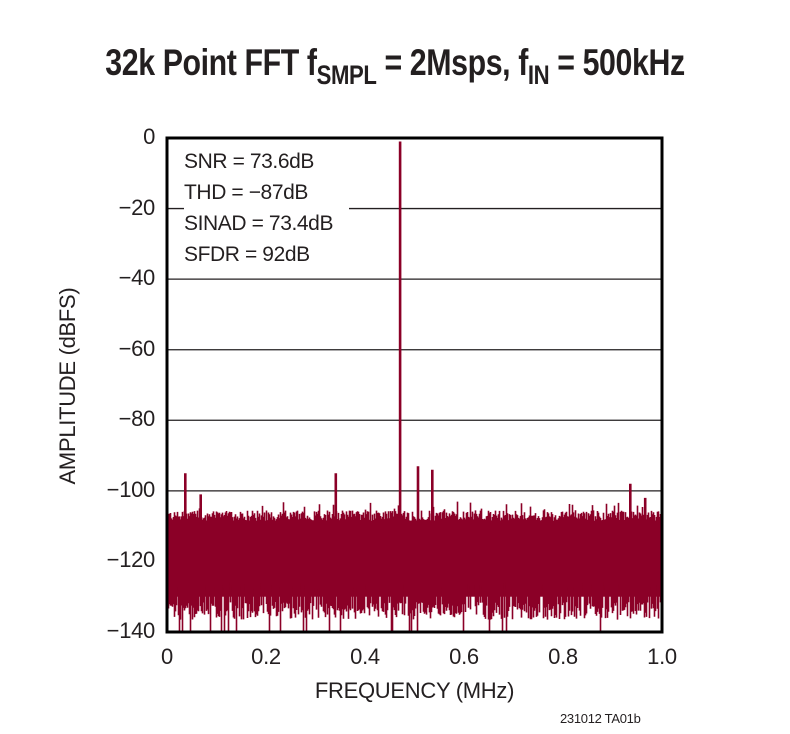 The height and width of the screenshot is (734, 790). I want to click on x-tick-label: 0.2, so click(266, 656).